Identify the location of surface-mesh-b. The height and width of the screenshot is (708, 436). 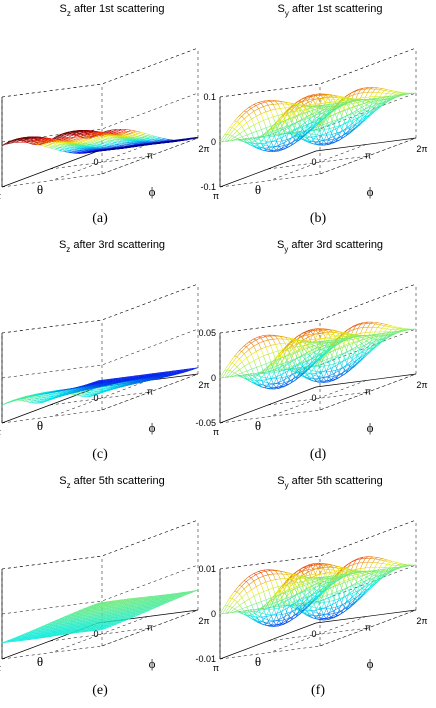
(318, 120).